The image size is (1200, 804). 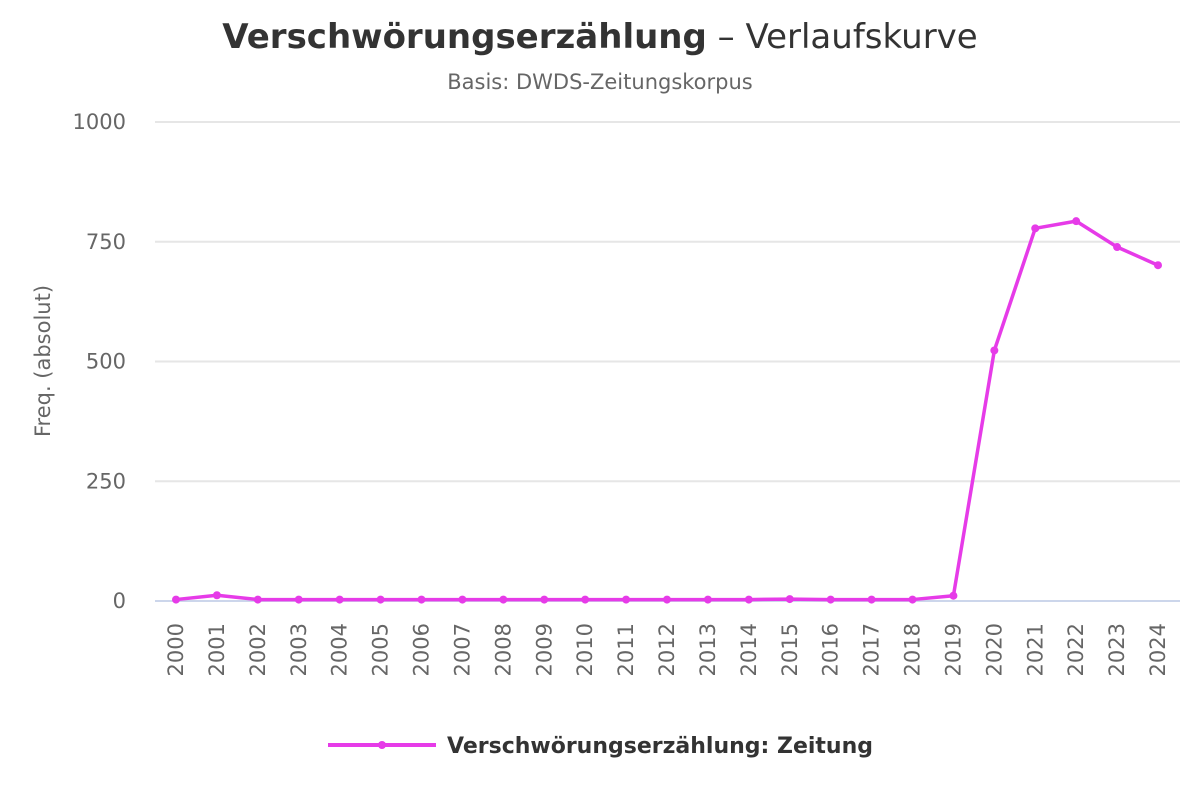 What do you see at coordinates (176, 649) in the screenshot?
I see `x-tick-label: 2000` at bounding box center [176, 649].